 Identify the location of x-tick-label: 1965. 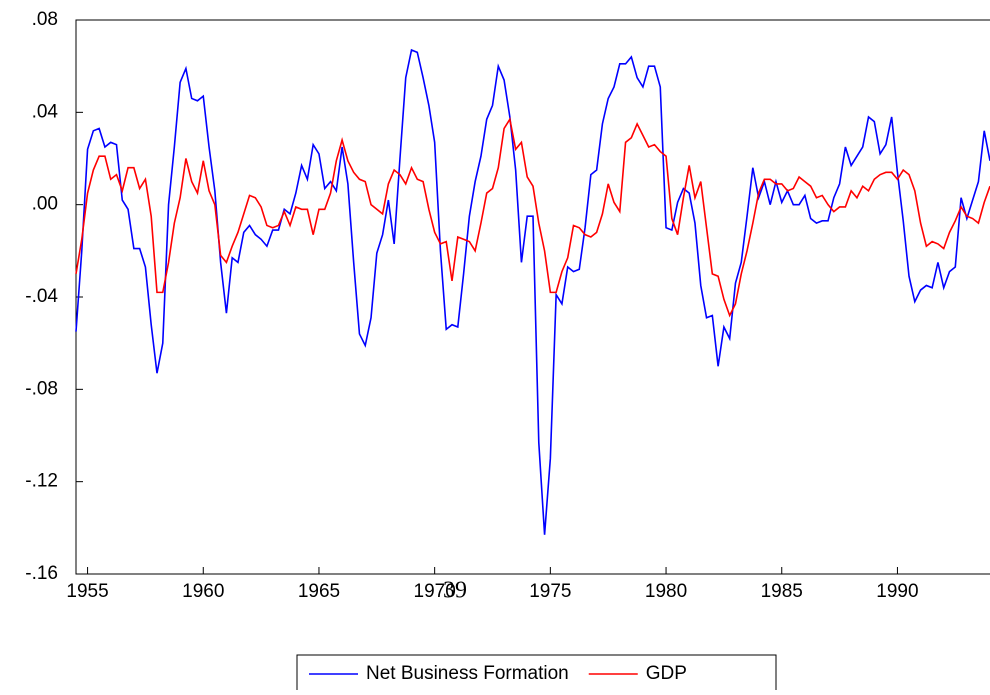
(319, 591).